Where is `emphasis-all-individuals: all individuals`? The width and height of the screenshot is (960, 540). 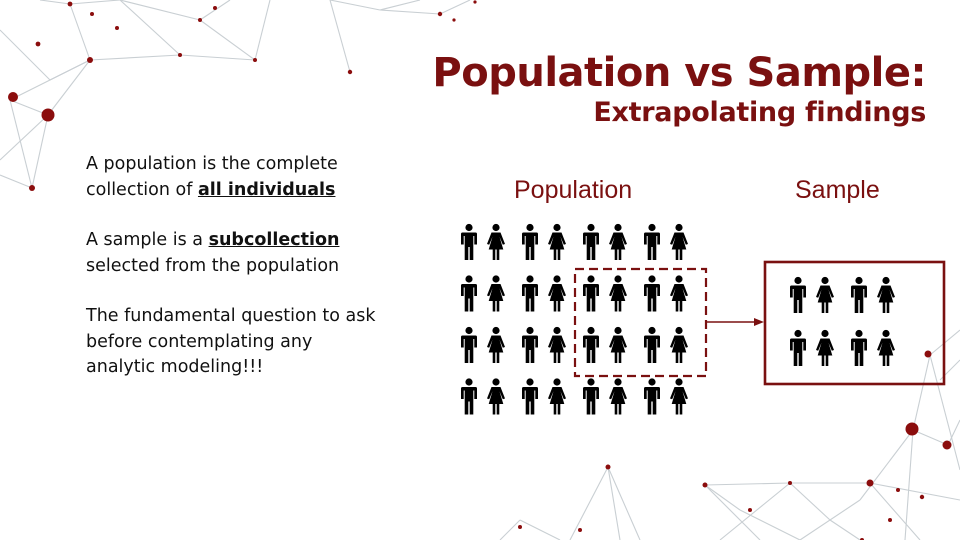 emphasis-all-individuals: all individuals is located at coordinates (266, 189).